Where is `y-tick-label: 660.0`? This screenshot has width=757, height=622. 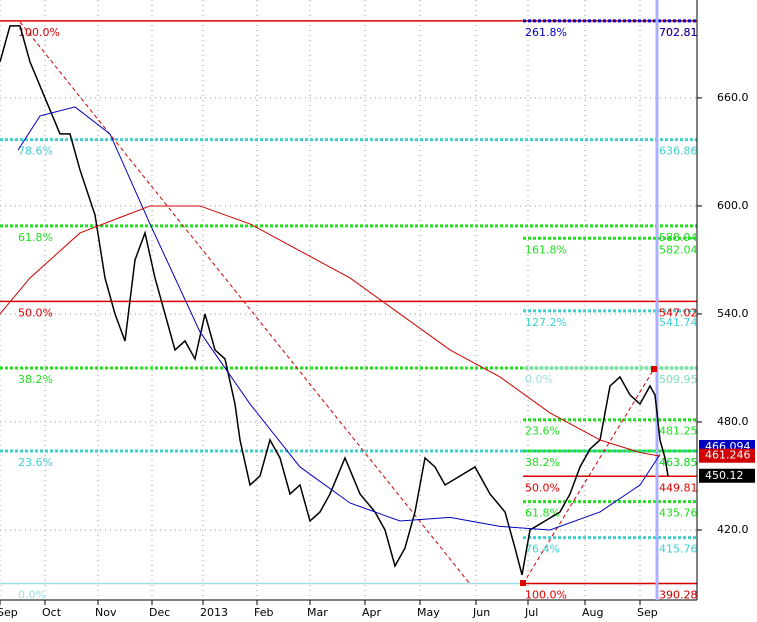 y-tick-label: 660.0 is located at coordinates (733, 97).